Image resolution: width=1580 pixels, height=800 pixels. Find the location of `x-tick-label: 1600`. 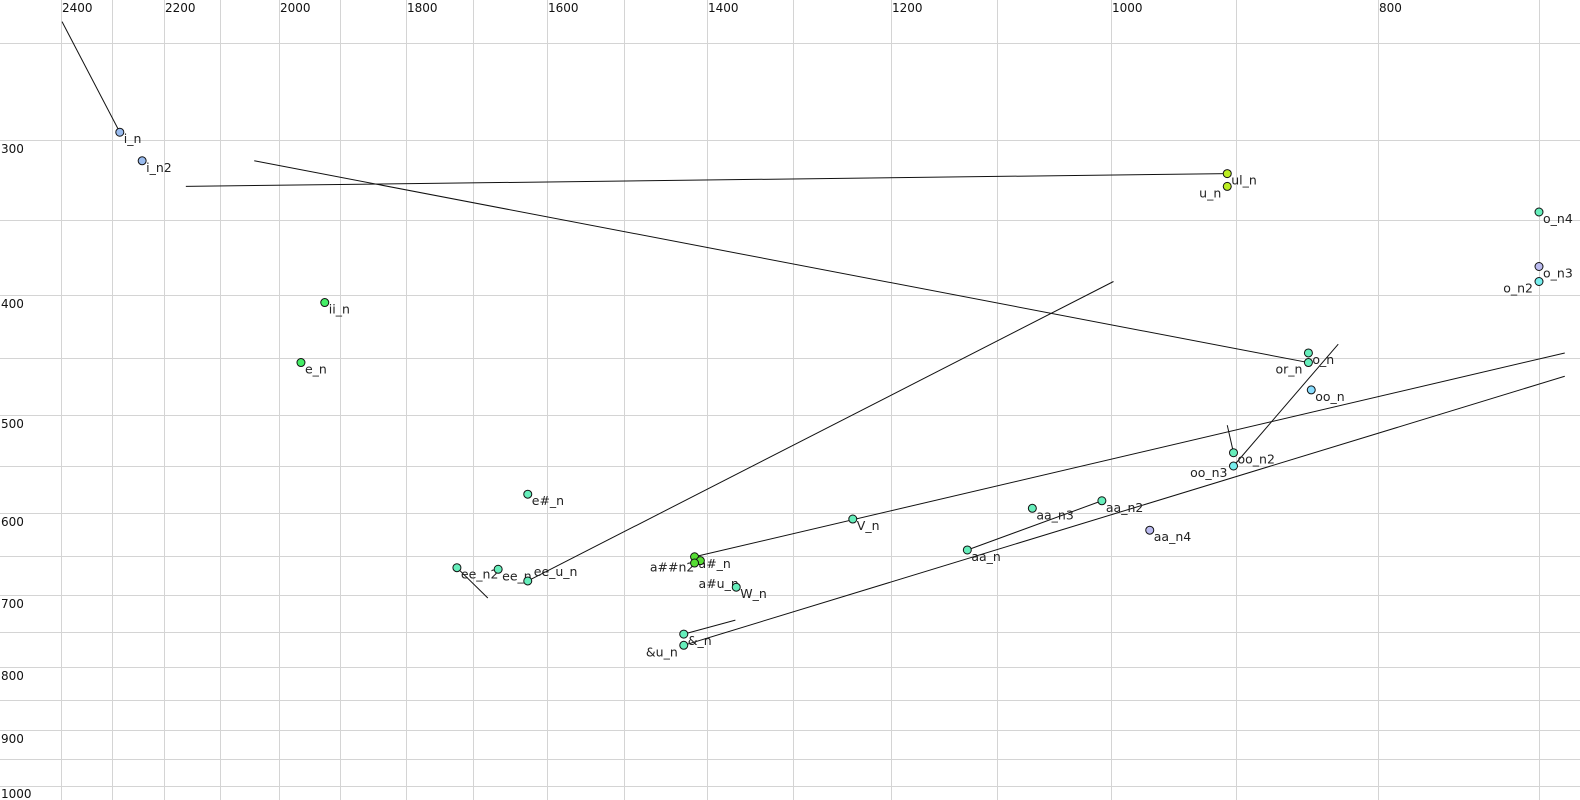

x-tick-label: 1600 is located at coordinates (563, 8).